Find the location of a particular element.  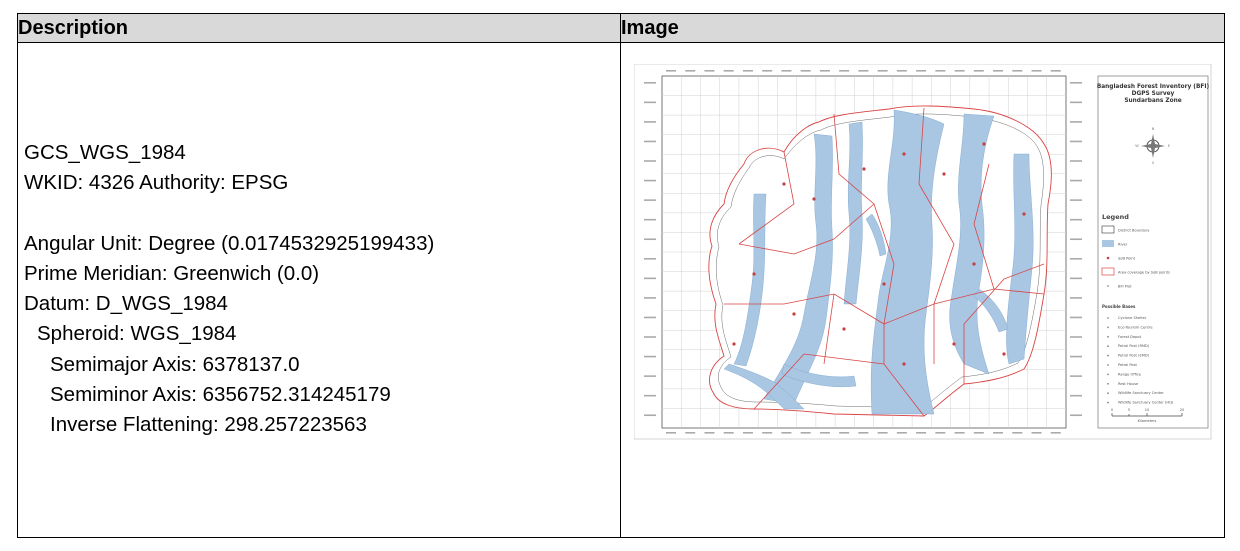

legend-title: Legend is located at coordinates (1115, 217).